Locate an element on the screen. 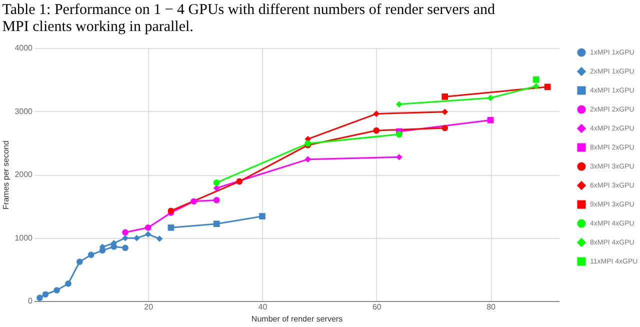  y-tick-label: 3000 is located at coordinates (24, 111).